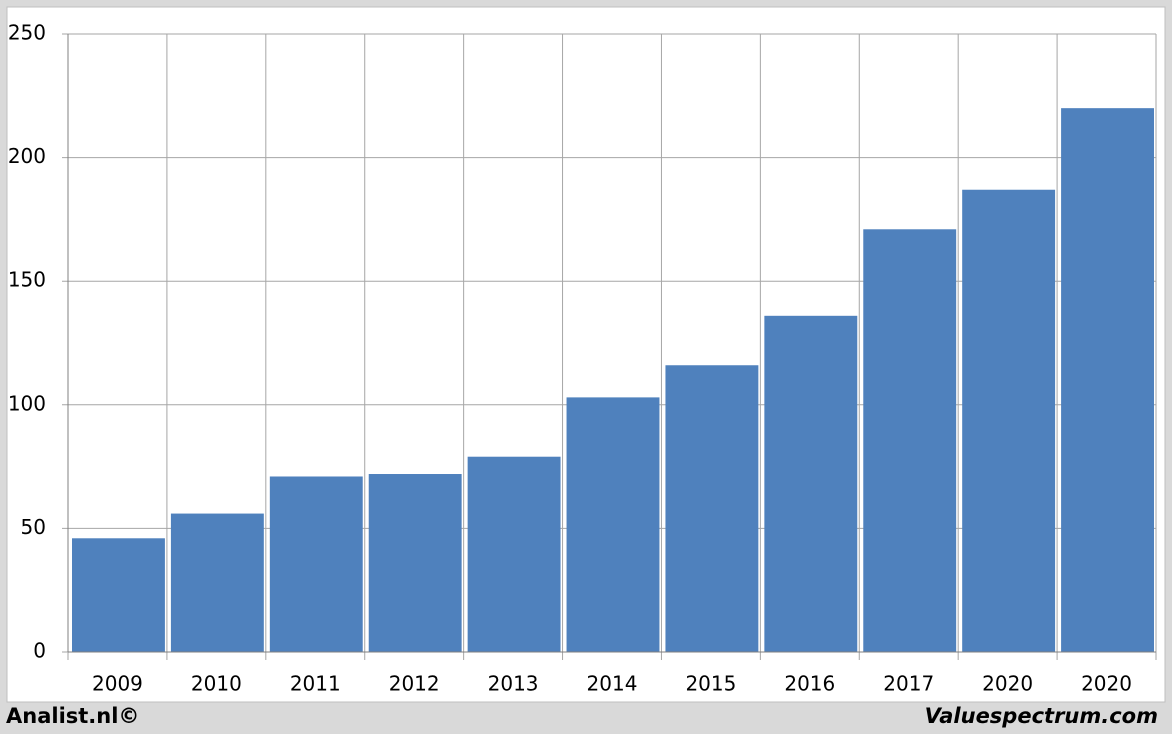  I want to click on y-tick-label: 200, so click(27, 156).